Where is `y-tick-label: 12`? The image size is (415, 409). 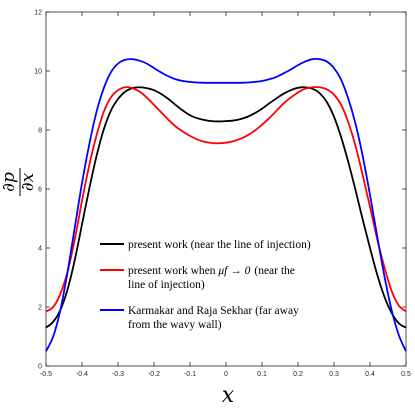
y-tick-label: 12 is located at coordinates (38, 13).